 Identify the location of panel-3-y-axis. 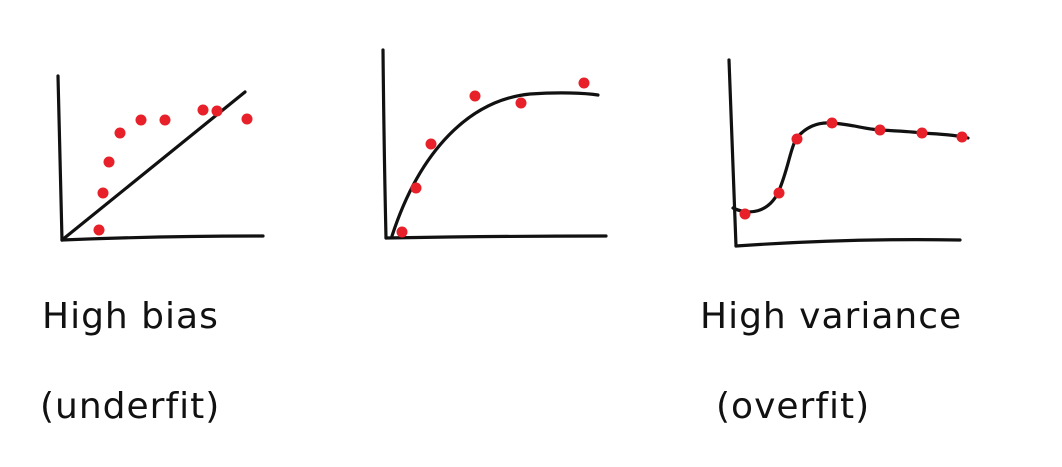
(732, 153).